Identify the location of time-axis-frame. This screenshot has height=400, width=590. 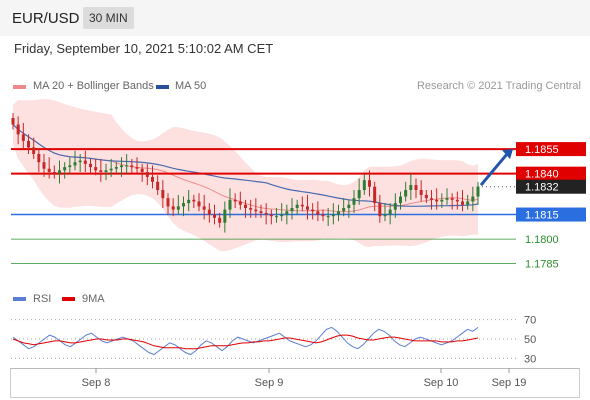
(295, 383).